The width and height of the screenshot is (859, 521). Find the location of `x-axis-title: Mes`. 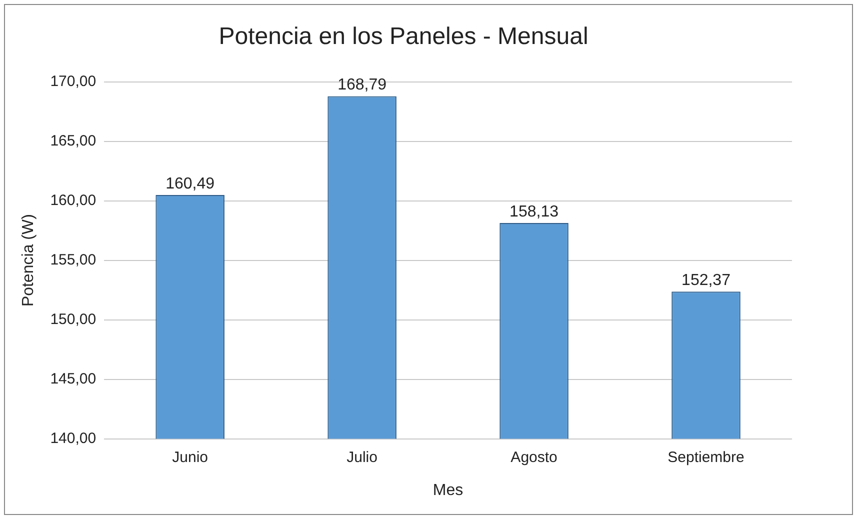

x-axis-title: Mes is located at coordinates (448, 490).